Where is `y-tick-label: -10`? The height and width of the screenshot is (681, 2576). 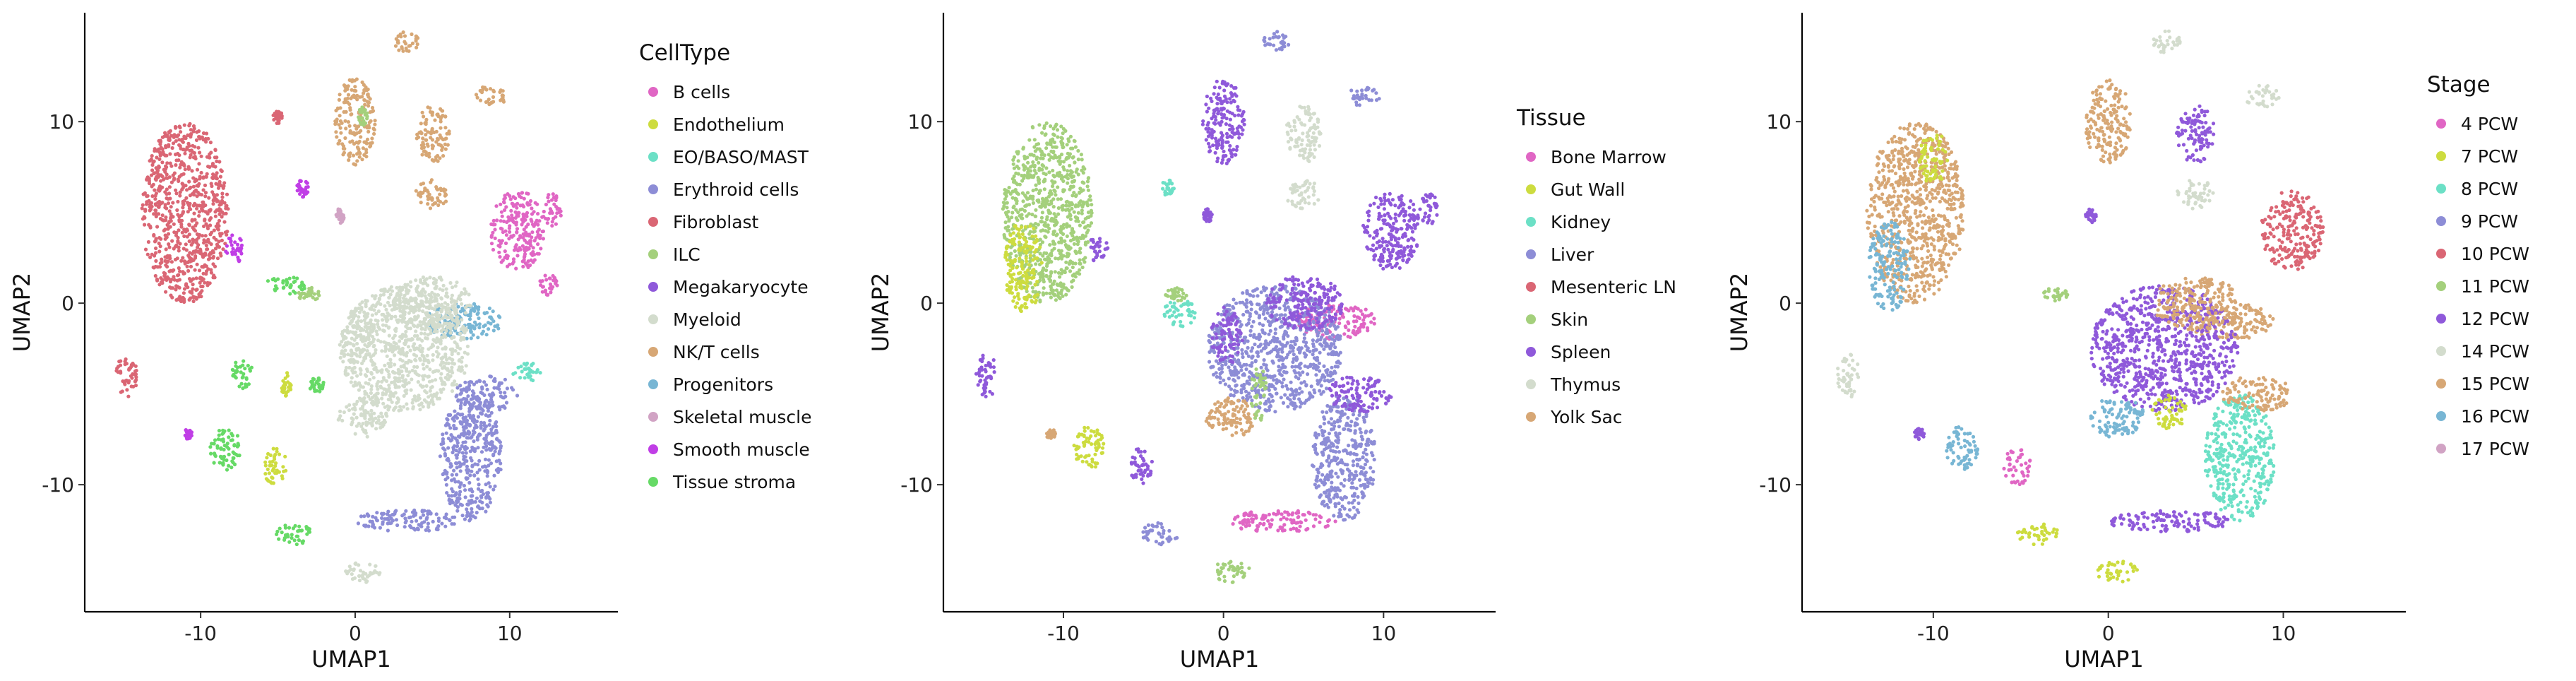 y-tick-label: -10 is located at coordinates (58, 485).